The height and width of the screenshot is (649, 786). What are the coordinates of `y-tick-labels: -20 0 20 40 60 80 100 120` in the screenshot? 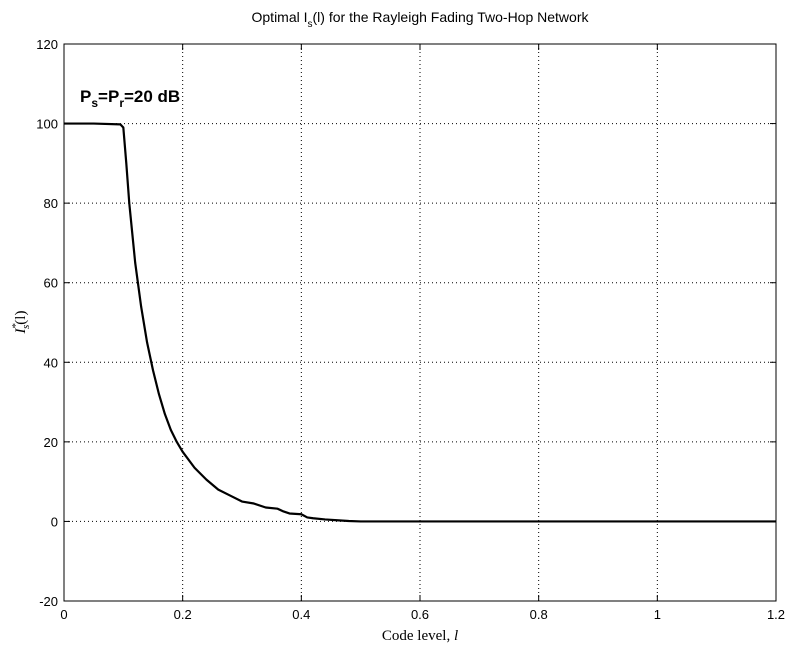 It's located at (47, 323).